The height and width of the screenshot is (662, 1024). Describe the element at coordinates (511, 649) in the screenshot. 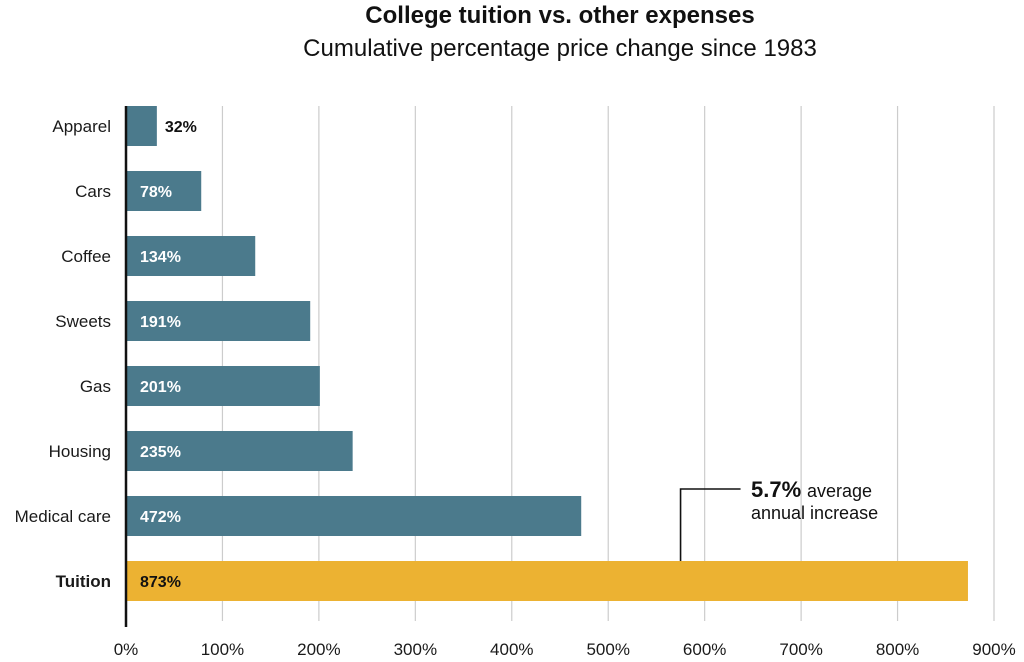

I see `x-tick-label-400: 400%` at that location.